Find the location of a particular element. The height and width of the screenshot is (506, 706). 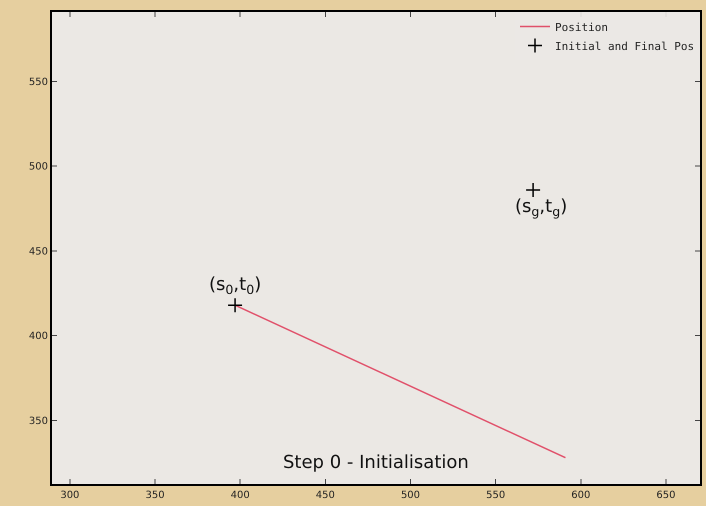

x-tick-label: 550 is located at coordinates (496, 495).